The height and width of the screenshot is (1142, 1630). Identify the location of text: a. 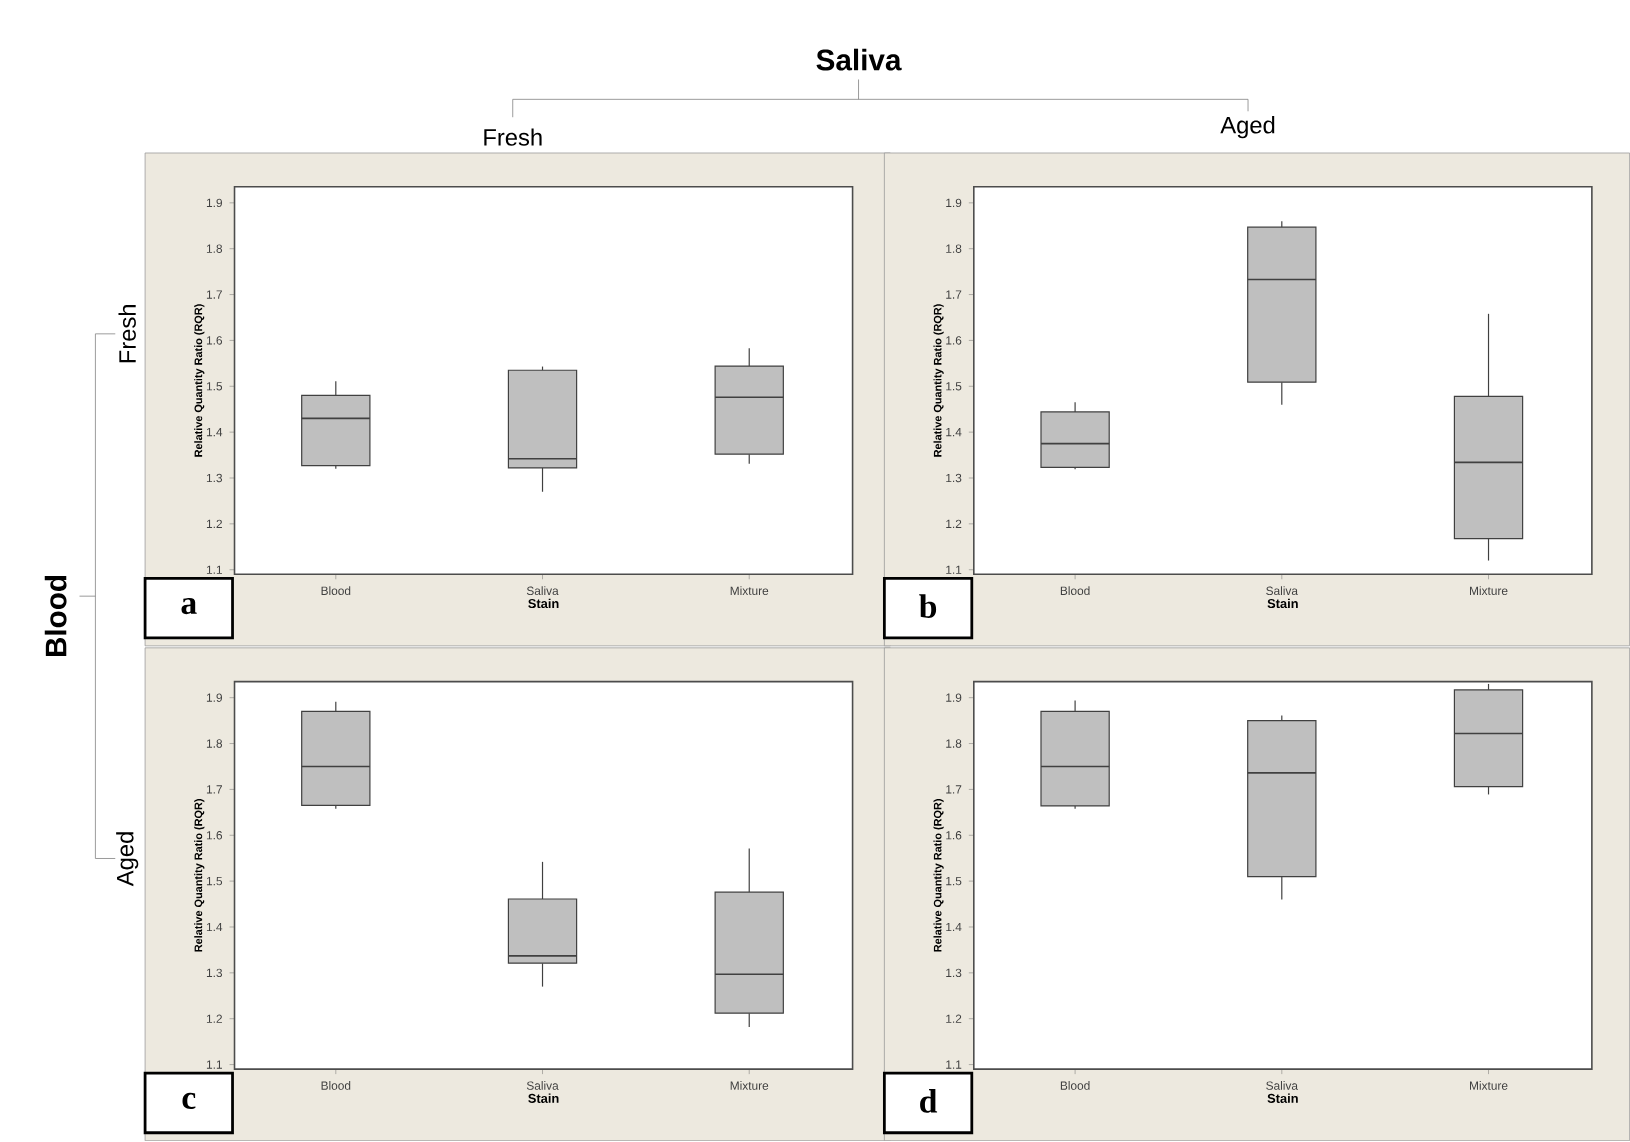
(189, 606).